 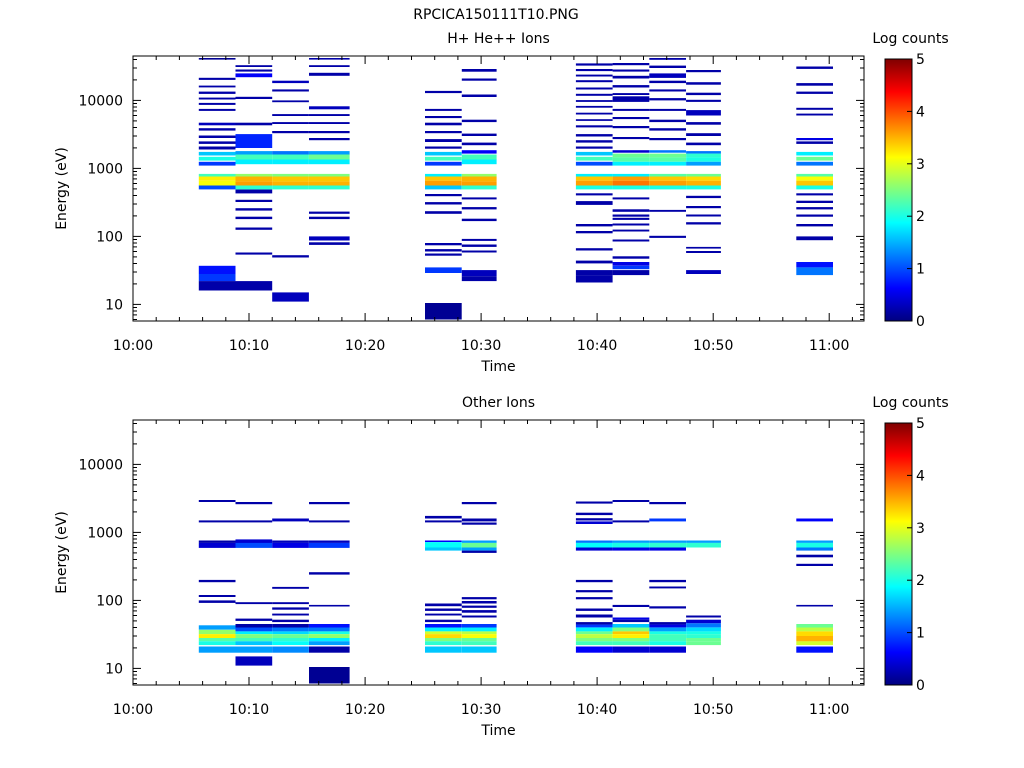 I want to click on y-tick-label: 1000, so click(x=105, y=533).